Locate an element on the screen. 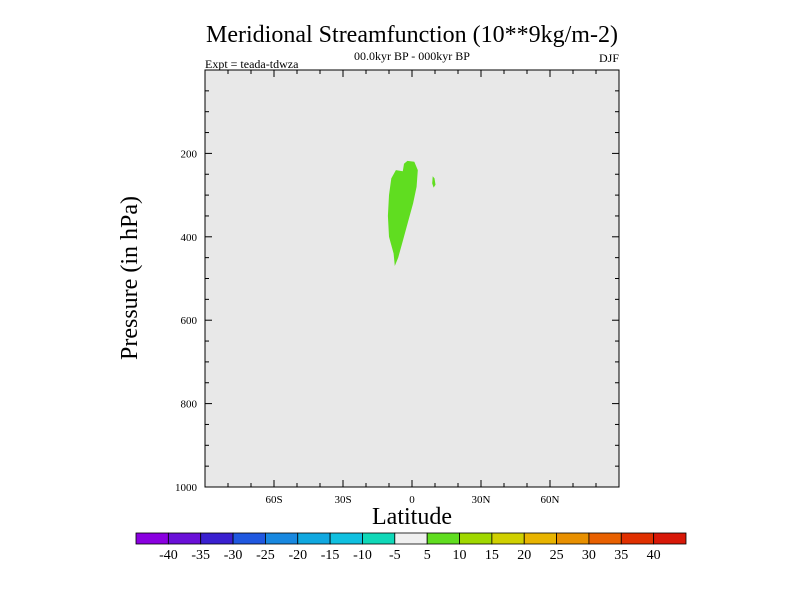 The width and height of the screenshot is (800, 600). chart-subtitle-period: 00.0kyr BP - 000kyr BP is located at coordinates (412, 56).